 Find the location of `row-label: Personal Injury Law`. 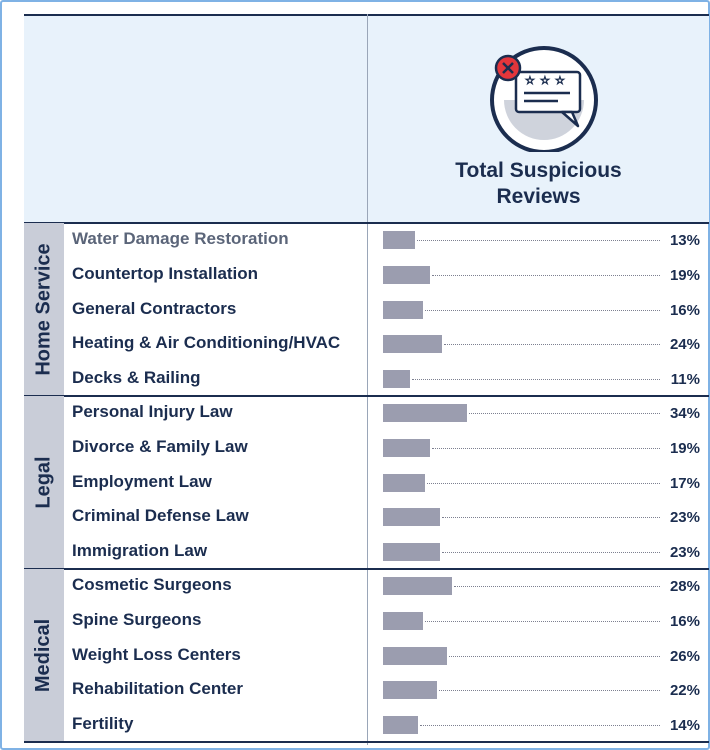

row-label: Personal Injury Law is located at coordinates (152, 412).